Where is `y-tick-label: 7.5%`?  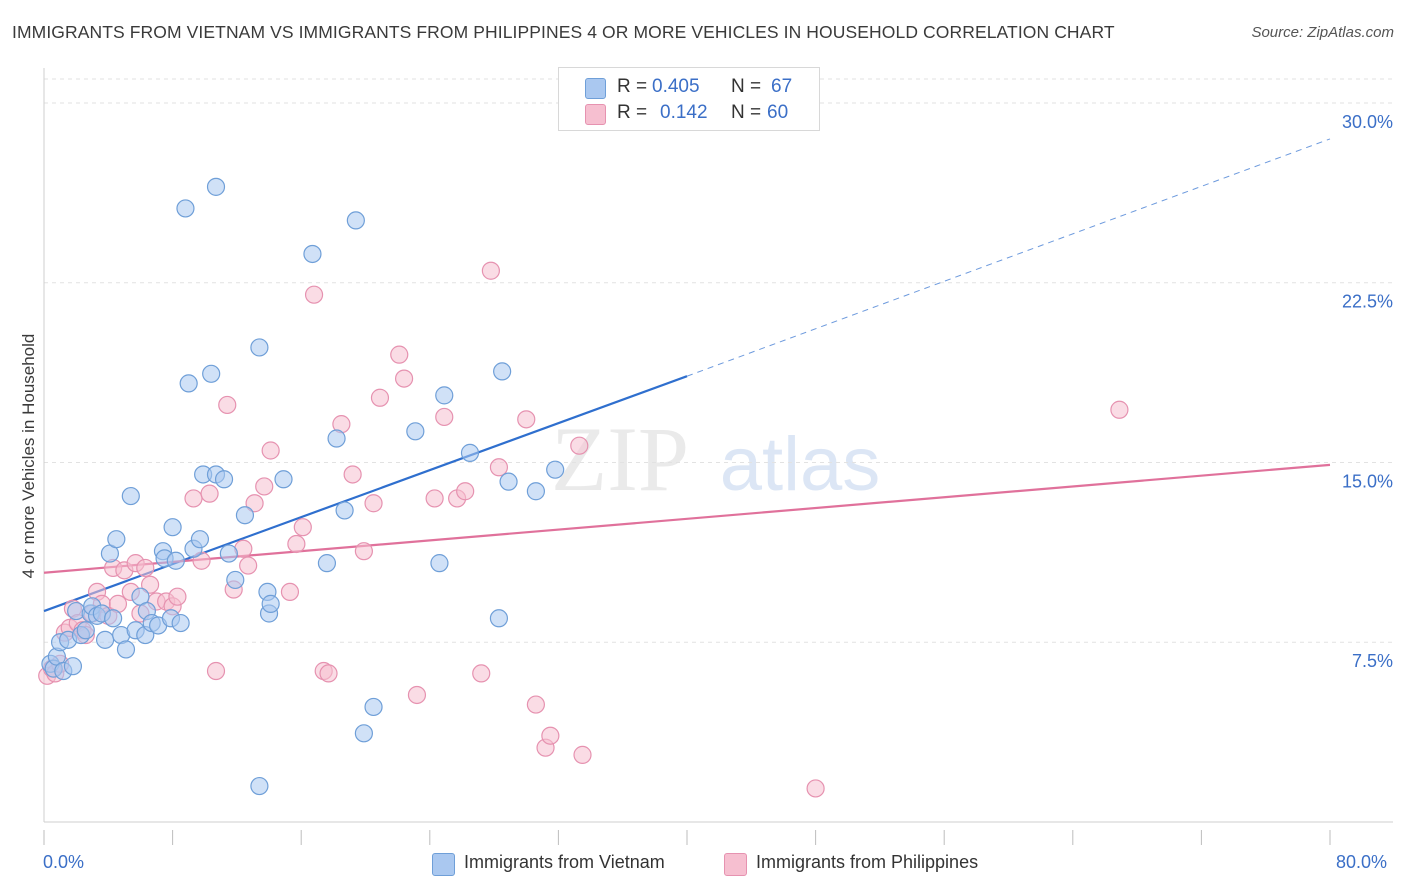 y-tick-label: 7.5% is located at coordinates (1372, 661).